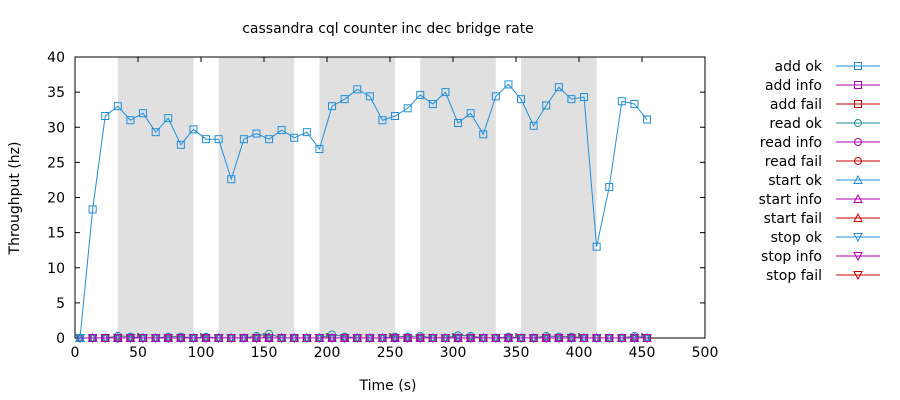  I want to click on x-tick-label: 450, so click(642, 353).